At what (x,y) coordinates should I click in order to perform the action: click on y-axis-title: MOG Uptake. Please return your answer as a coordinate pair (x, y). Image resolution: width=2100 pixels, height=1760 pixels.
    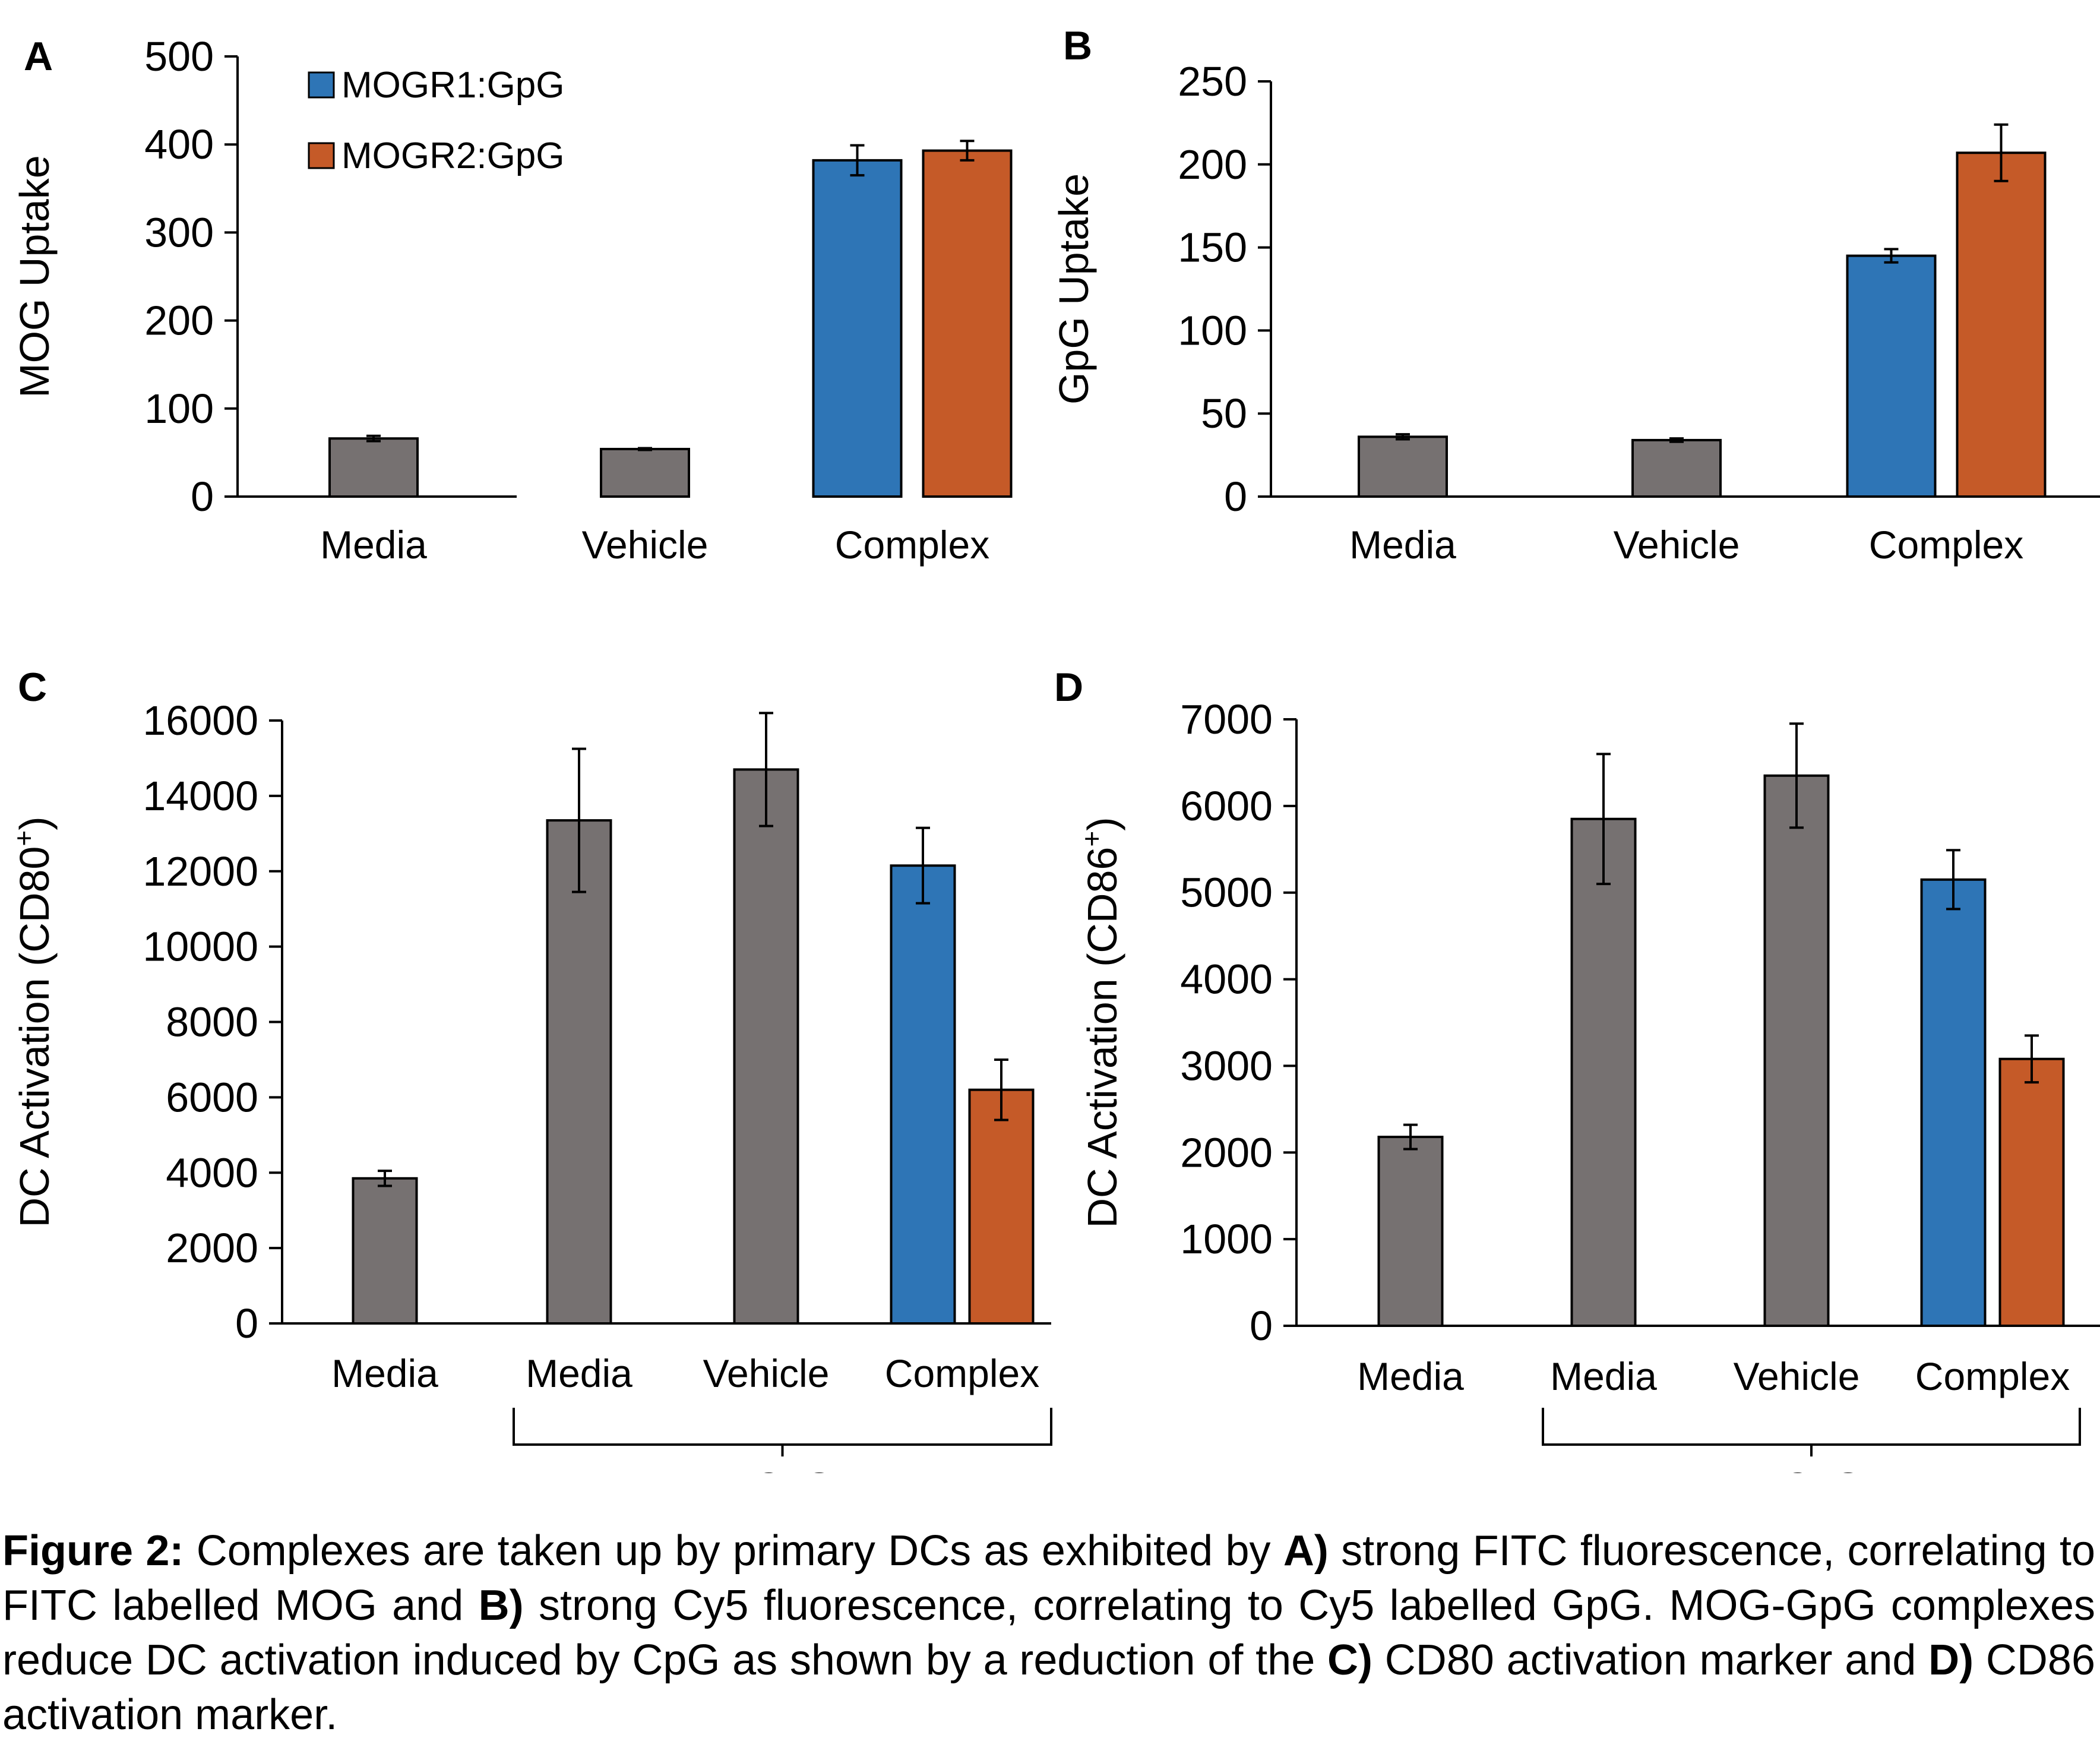
    Looking at the image, I should click on (34, 276).